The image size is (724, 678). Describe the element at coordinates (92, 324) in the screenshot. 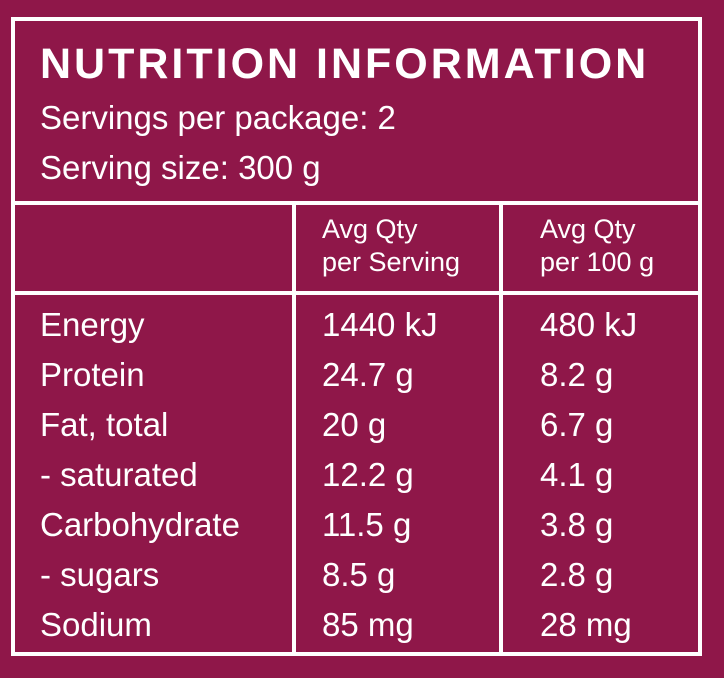

I see `nutrient-name: Energy` at that location.